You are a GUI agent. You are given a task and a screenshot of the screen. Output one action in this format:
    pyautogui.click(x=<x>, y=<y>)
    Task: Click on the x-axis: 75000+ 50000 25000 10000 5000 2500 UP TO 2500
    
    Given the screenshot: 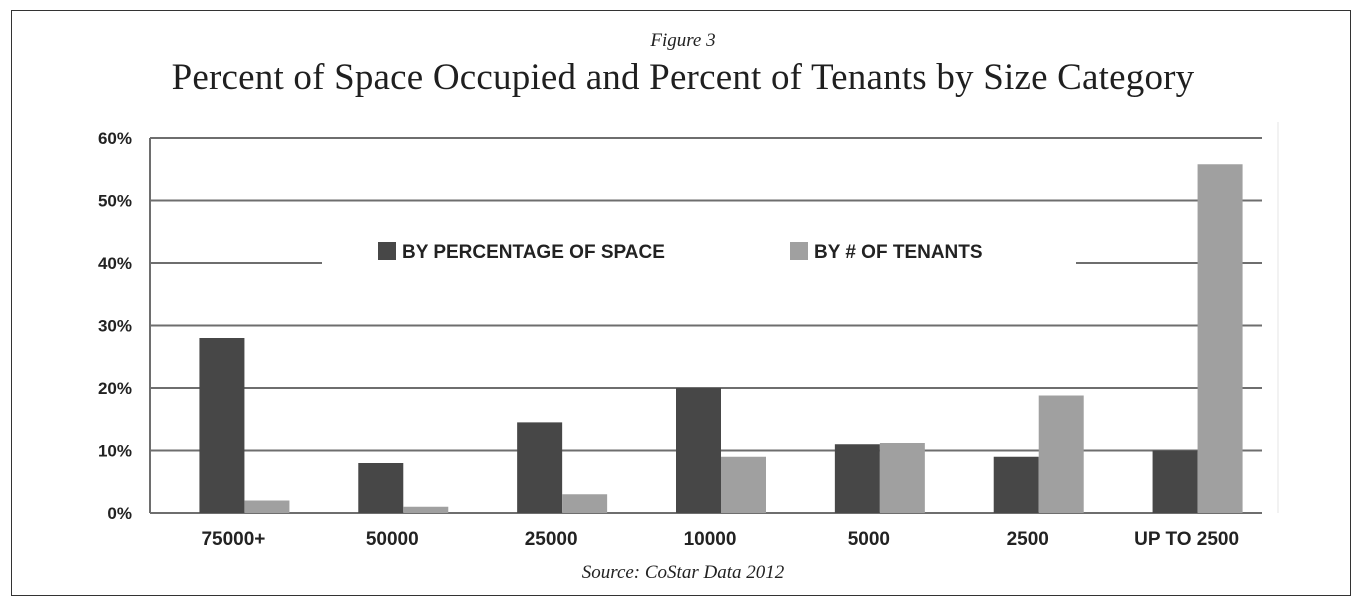 What is the action you would take?
    pyautogui.click(x=720, y=539)
    